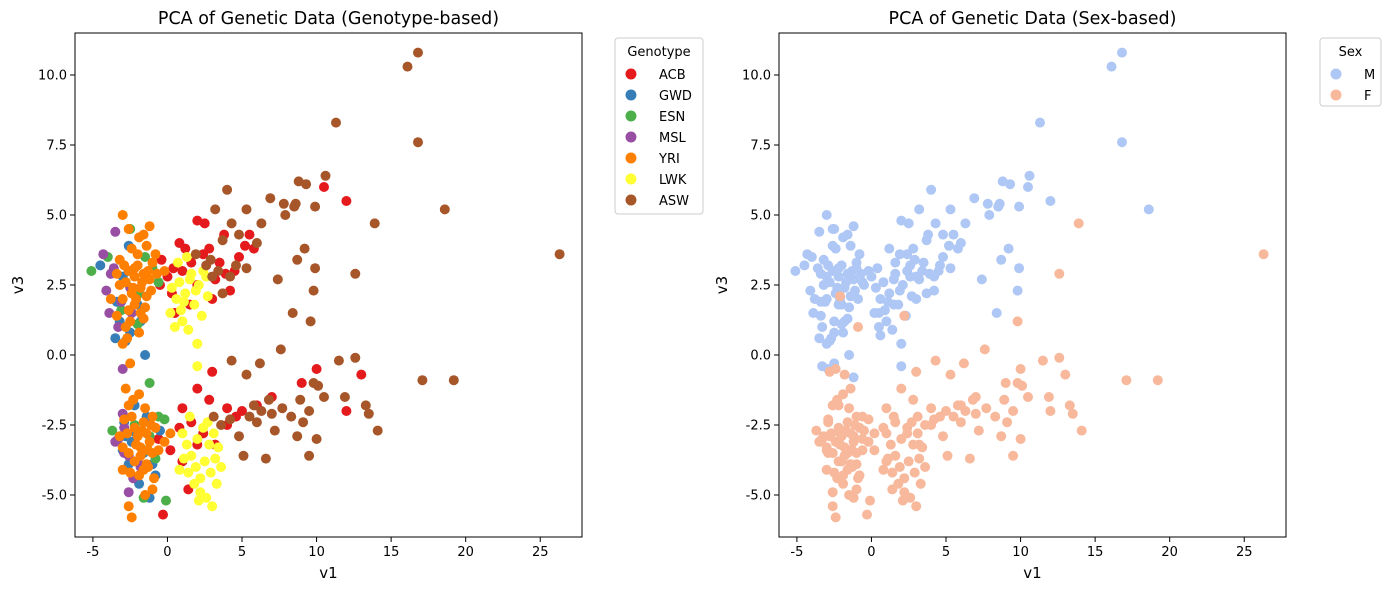 The image size is (1390, 590). Describe the element at coordinates (658, 52) in the screenshot. I see `legend-title: Genotype` at that location.